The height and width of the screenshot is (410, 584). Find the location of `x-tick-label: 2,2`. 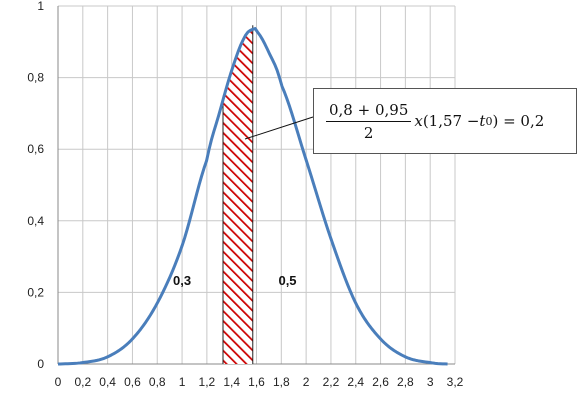

x-tick-label: 2,2 is located at coordinates (331, 382).